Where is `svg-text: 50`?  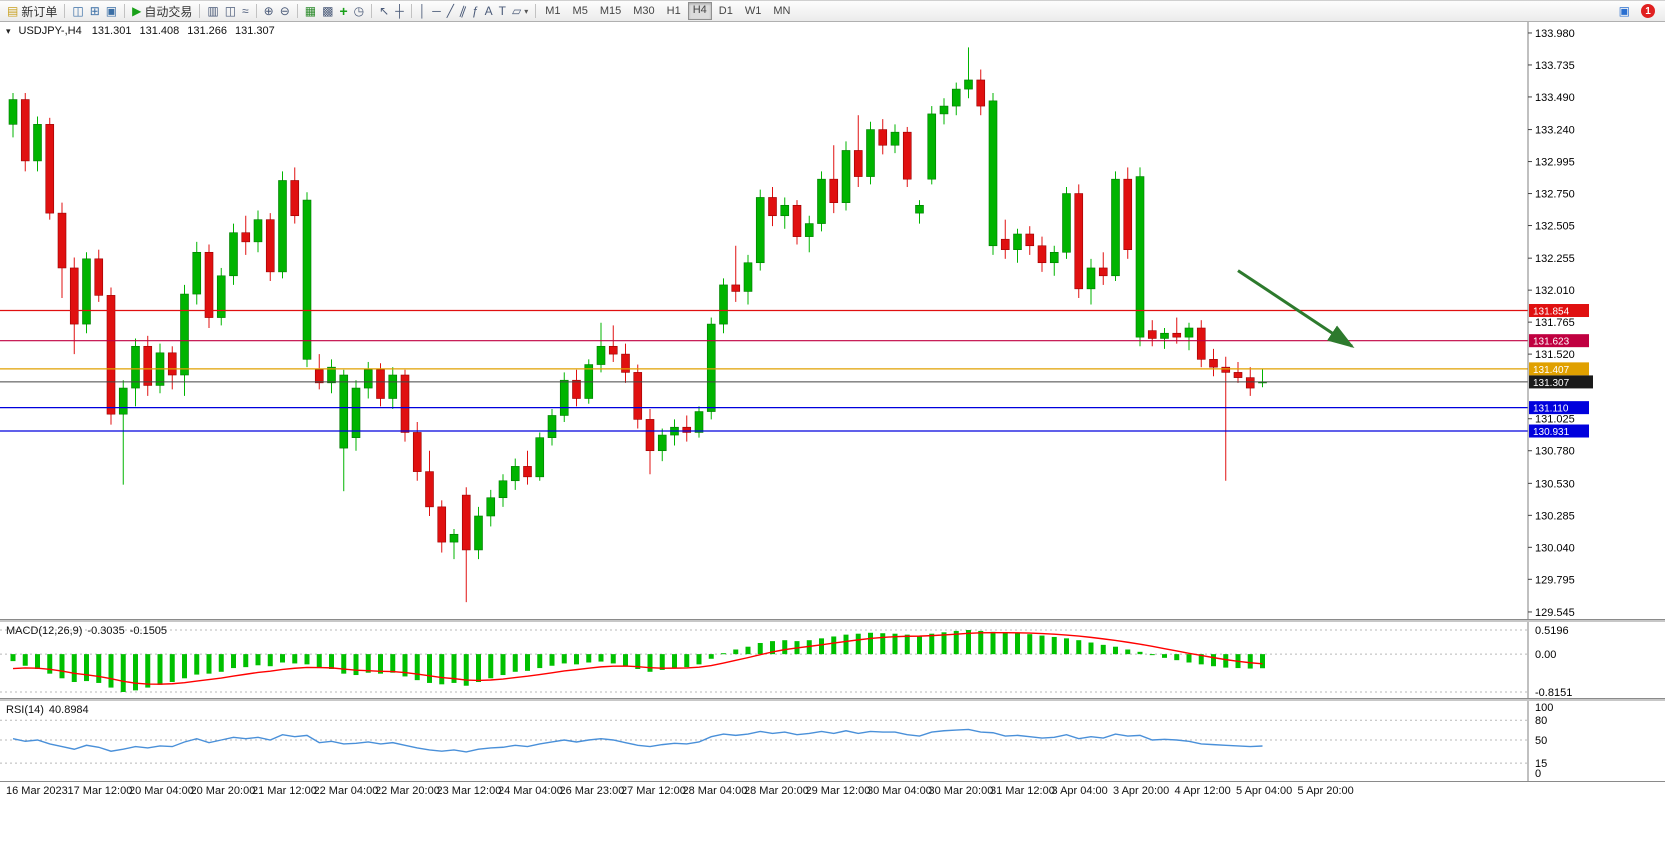 svg-text: 50 is located at coordinates (1541, 741).